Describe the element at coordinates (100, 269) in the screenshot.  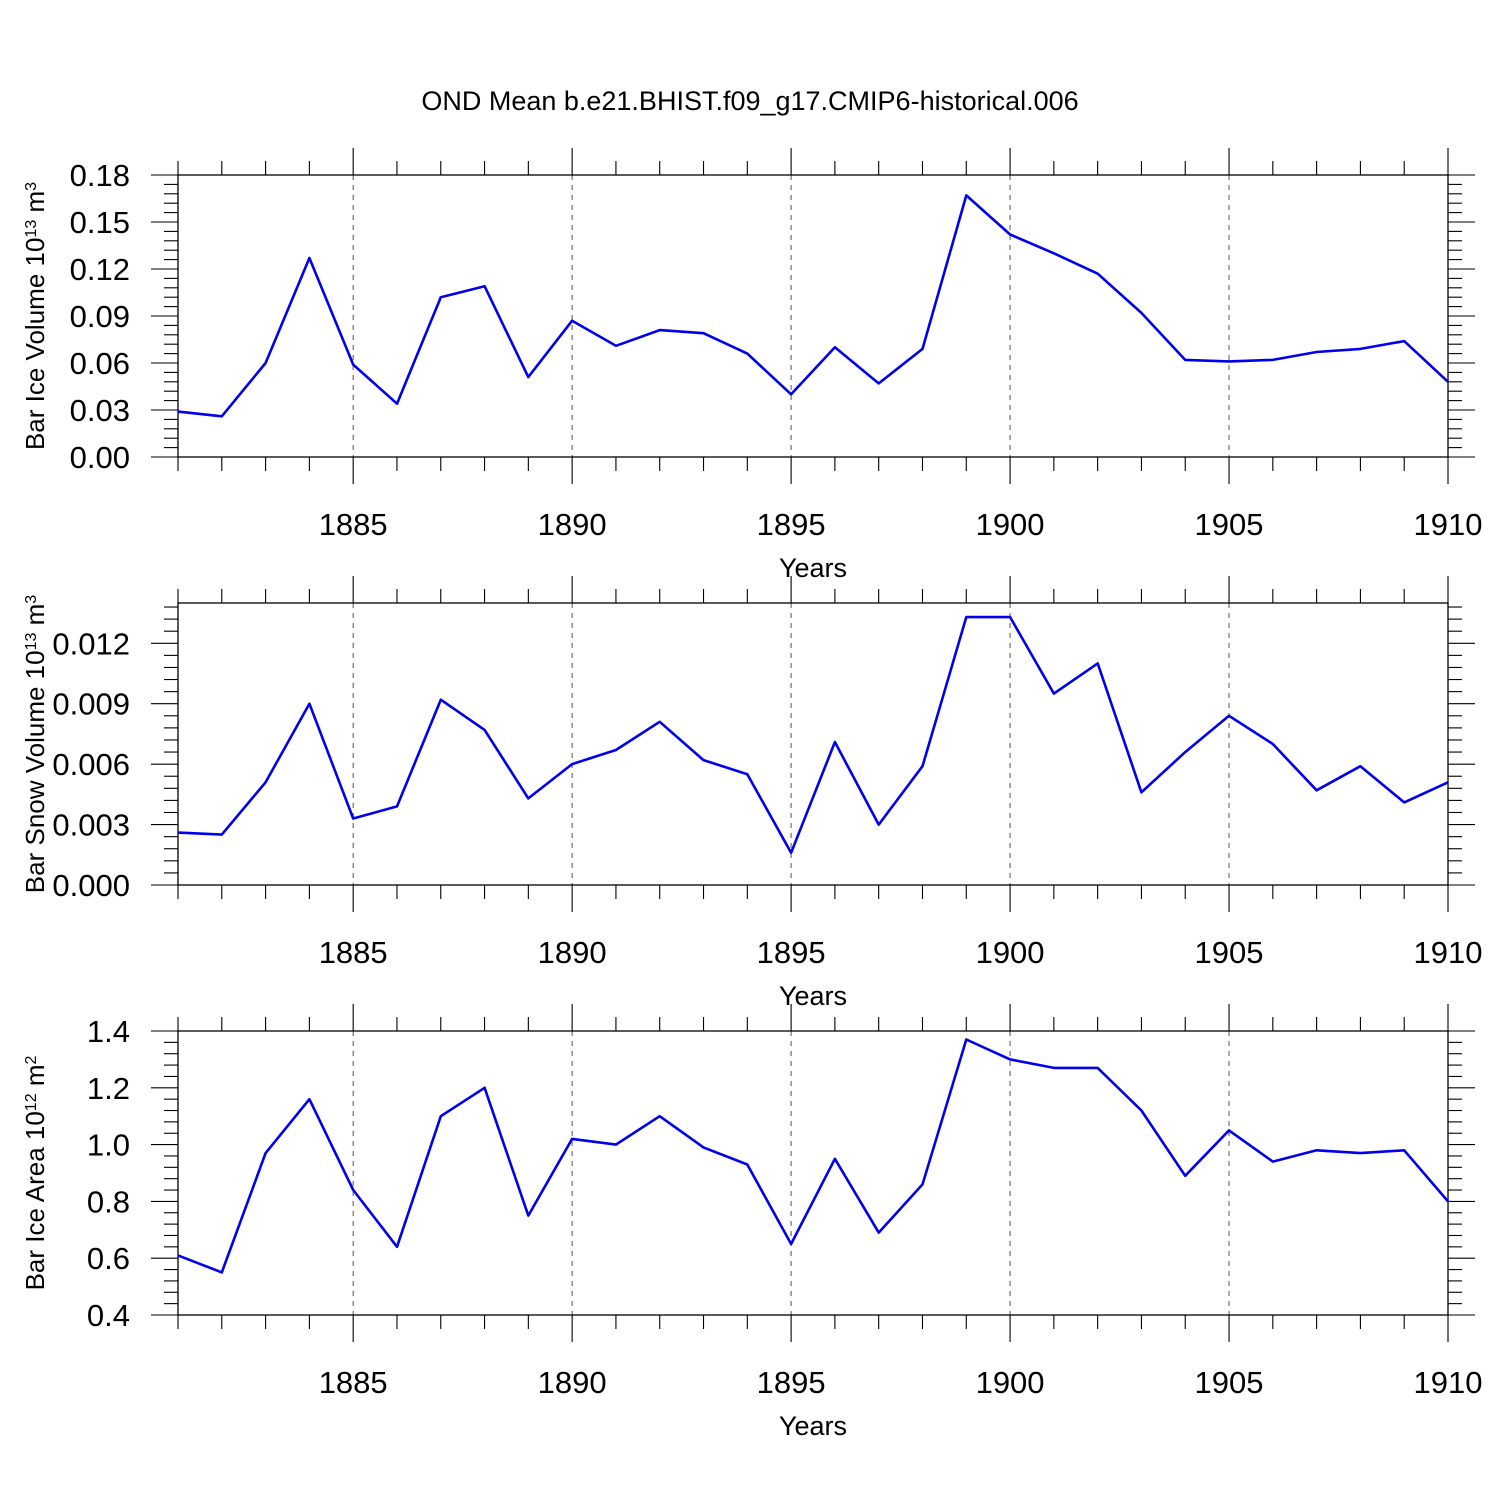
I see `y-tick-label: 0.12` at that location.